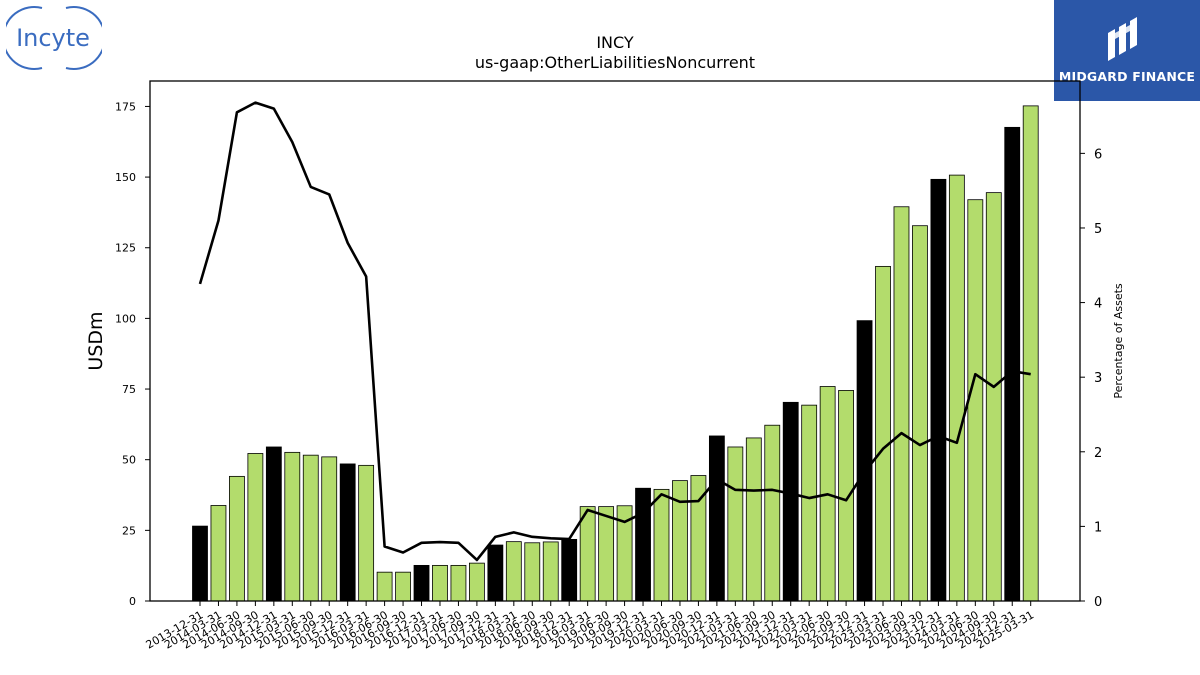 The image size is (1200, 675). What do you see at coordinates (125, 106) in the screenshot?
I see `left-tick-label: 175` at bounding box center [125, 106].